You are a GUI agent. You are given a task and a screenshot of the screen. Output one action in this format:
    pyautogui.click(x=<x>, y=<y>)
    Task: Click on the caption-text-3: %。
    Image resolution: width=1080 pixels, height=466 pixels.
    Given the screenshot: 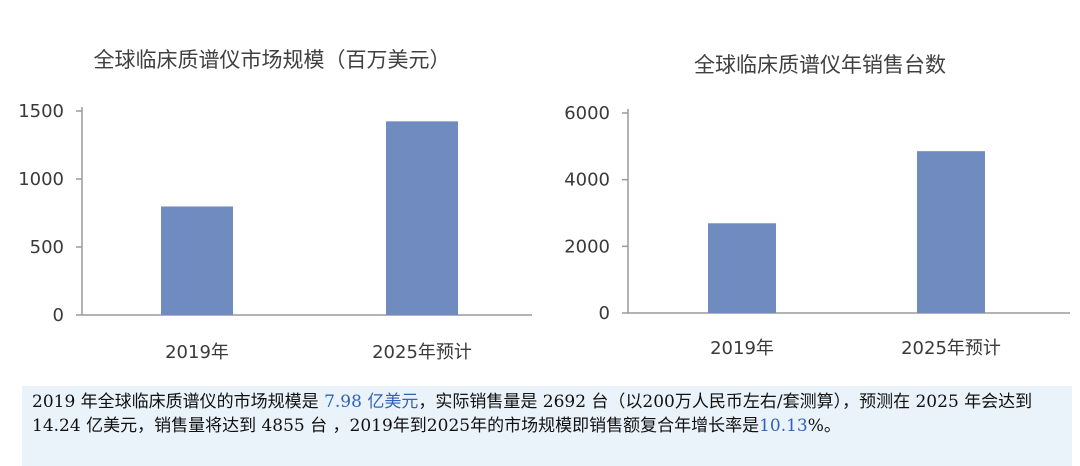 What is the action you would take?
    pyautogui.click(x=824, y=426)
    